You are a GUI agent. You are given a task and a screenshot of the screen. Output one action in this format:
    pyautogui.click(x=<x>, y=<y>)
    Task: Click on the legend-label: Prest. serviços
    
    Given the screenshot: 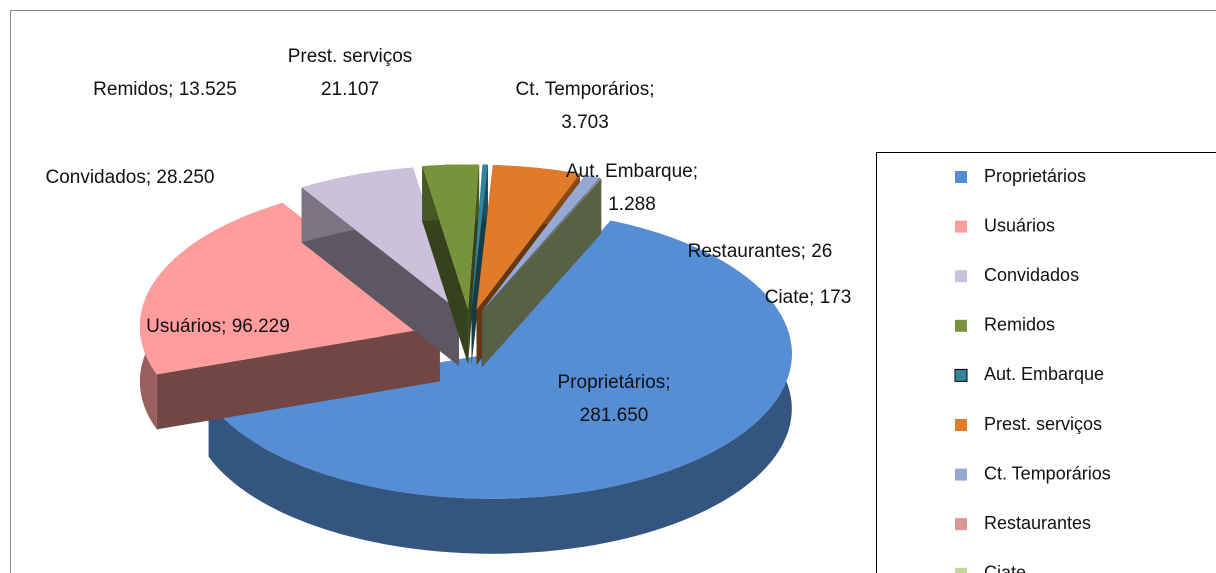 What is the action you would take?
    pyautogui.click(x=1043, y=424)
    